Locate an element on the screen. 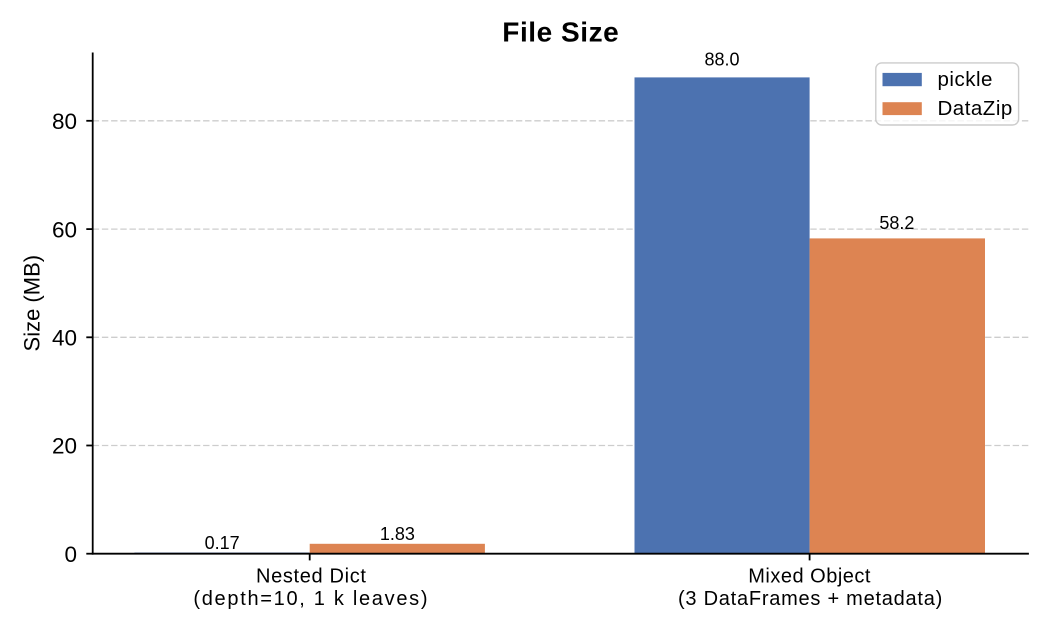 Image resolution: width=1050 pixels, height=630 pixels. svg-text: 60 is located at coordinates (64, 229).